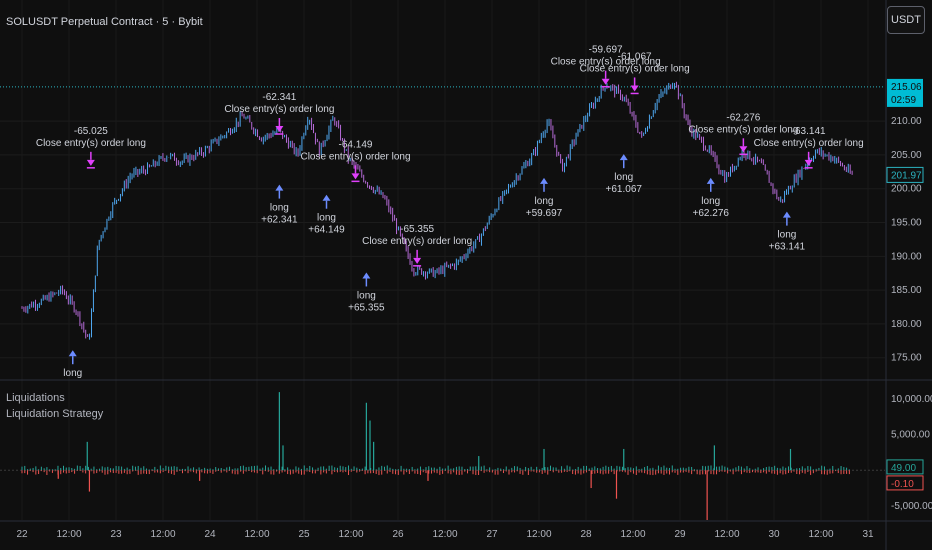 The width and height of the screenshot is (932, 550). Describe the element at coordinates (911, 399) in the screenshot. I see `liq-tick-label: 10,000.00` at that location.